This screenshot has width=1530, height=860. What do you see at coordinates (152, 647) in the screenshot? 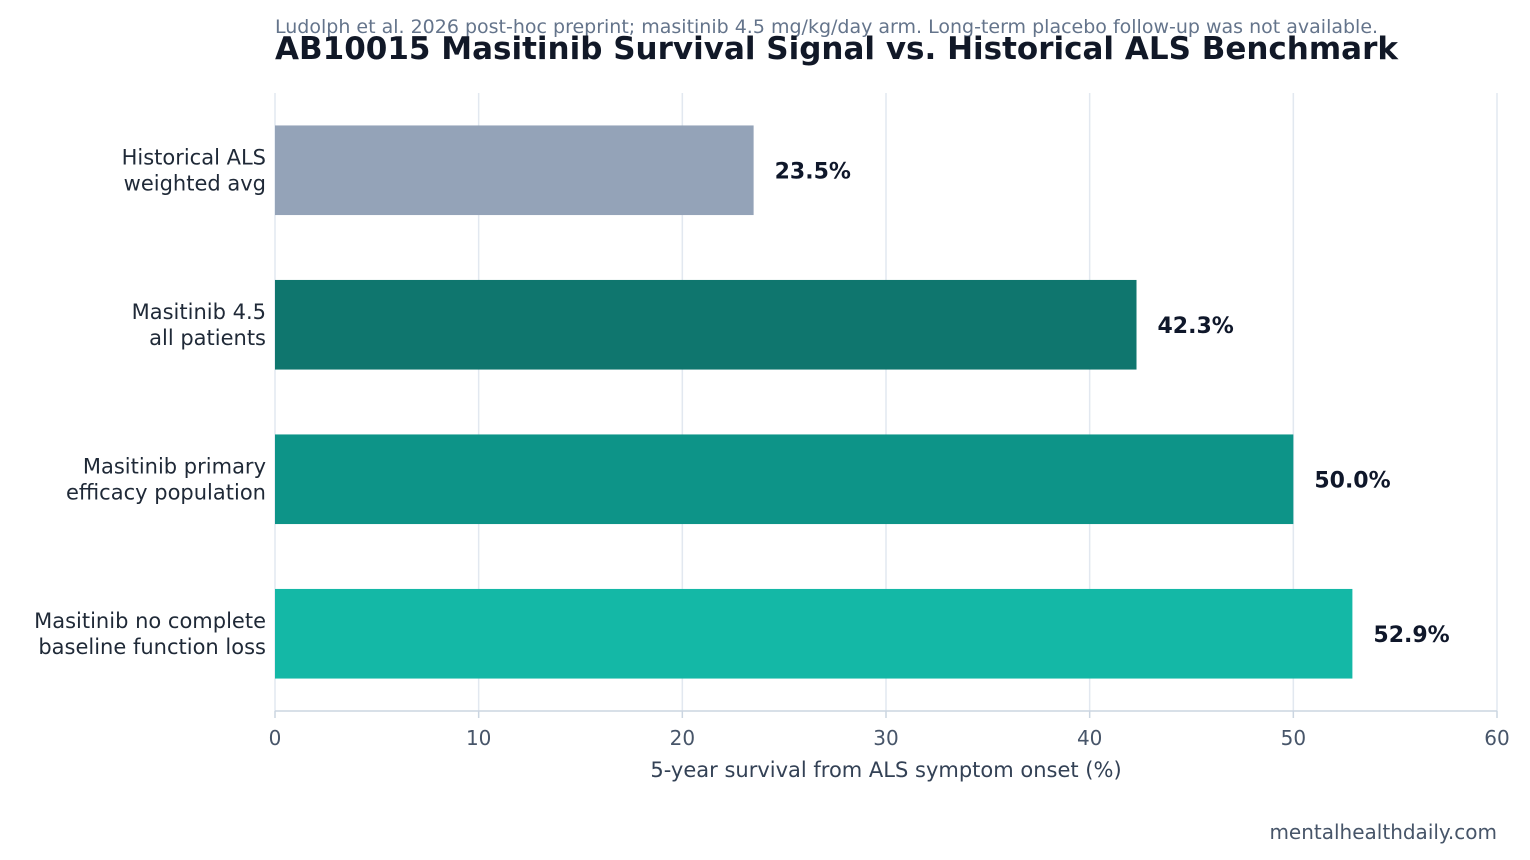
I see `category-label-line: baseline function loss` at bounding box center [152, 647].